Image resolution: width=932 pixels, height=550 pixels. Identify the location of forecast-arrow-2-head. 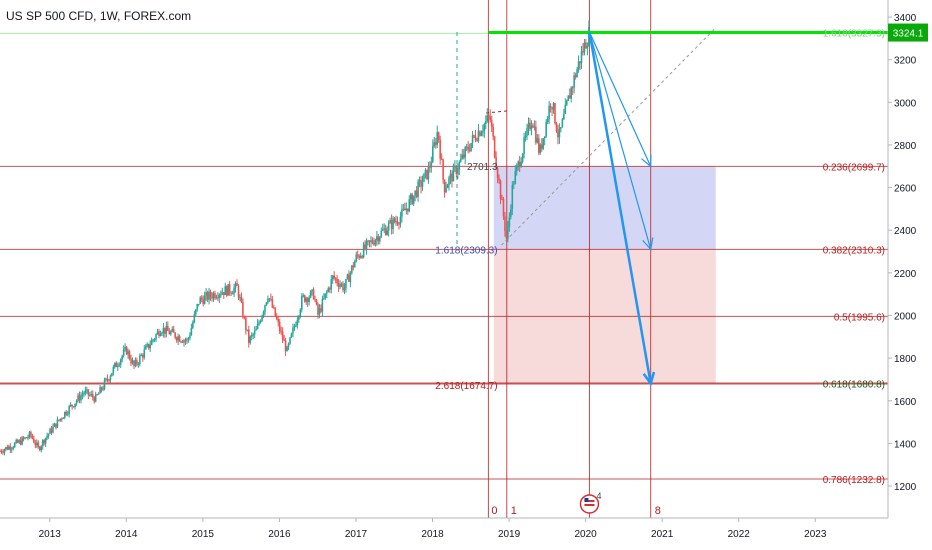
(648, 244).